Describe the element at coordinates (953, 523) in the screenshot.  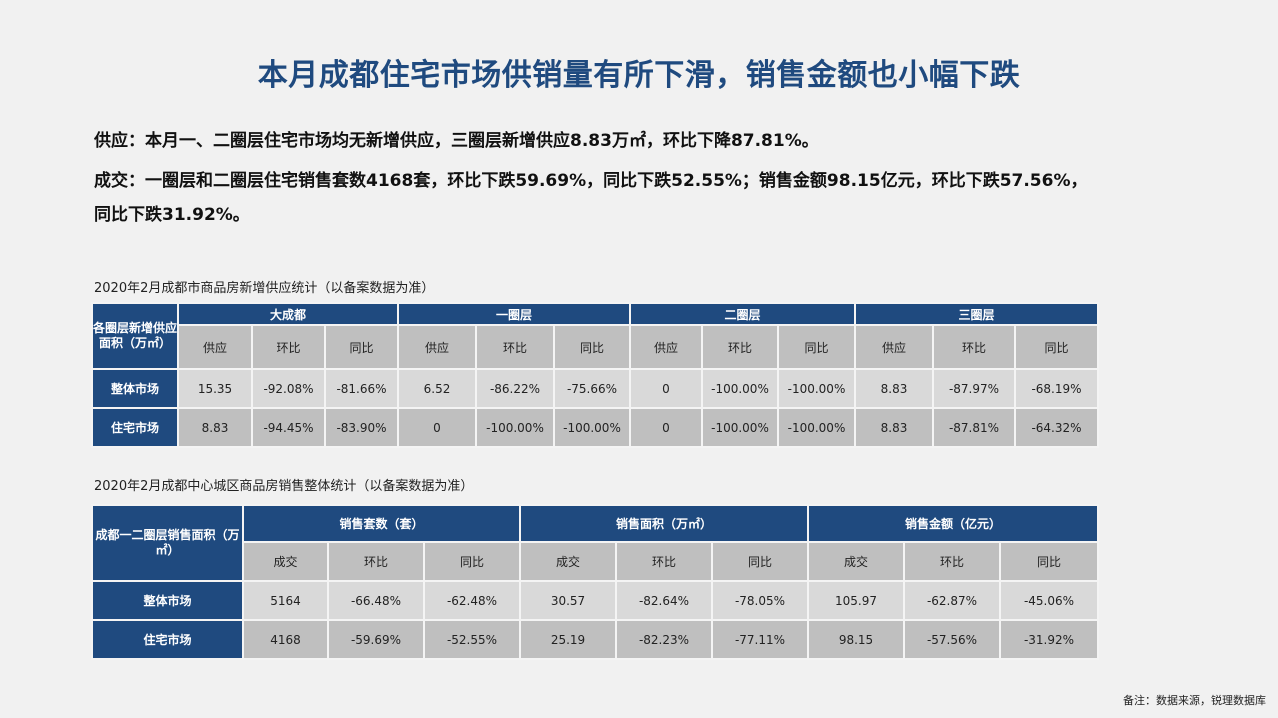
I see `group-header: 销售金额（亿元）` at that location.